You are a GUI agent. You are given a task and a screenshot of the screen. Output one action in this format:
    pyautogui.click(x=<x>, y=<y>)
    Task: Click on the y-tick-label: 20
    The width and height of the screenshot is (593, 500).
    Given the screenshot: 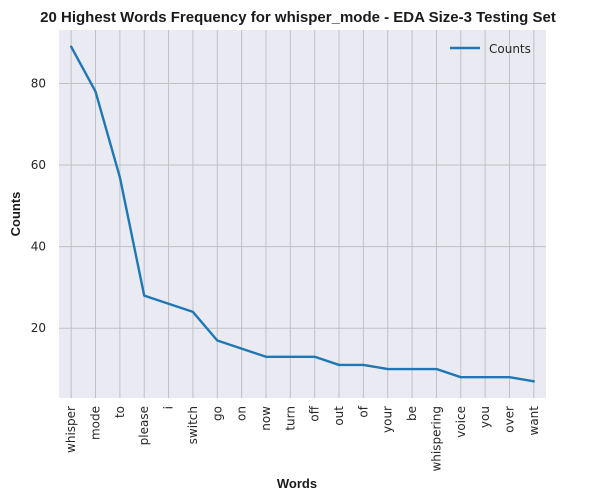 What is the action you would take?
    pyautogui.click(x=38, y=328)
    